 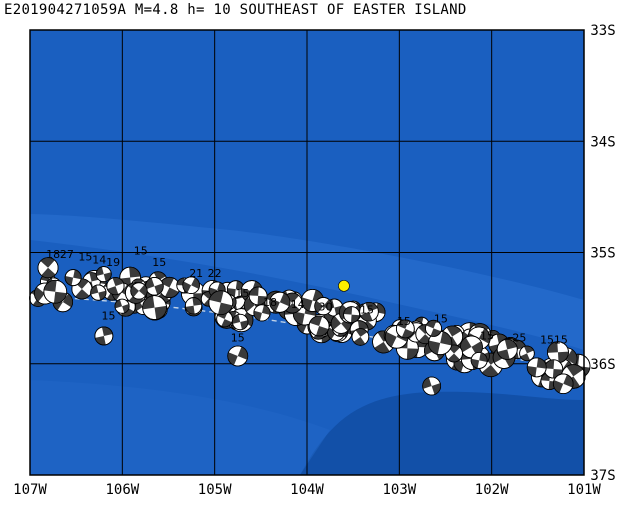 I want to click on longitude-tick-label: 102W, so click(x=492, y=490).